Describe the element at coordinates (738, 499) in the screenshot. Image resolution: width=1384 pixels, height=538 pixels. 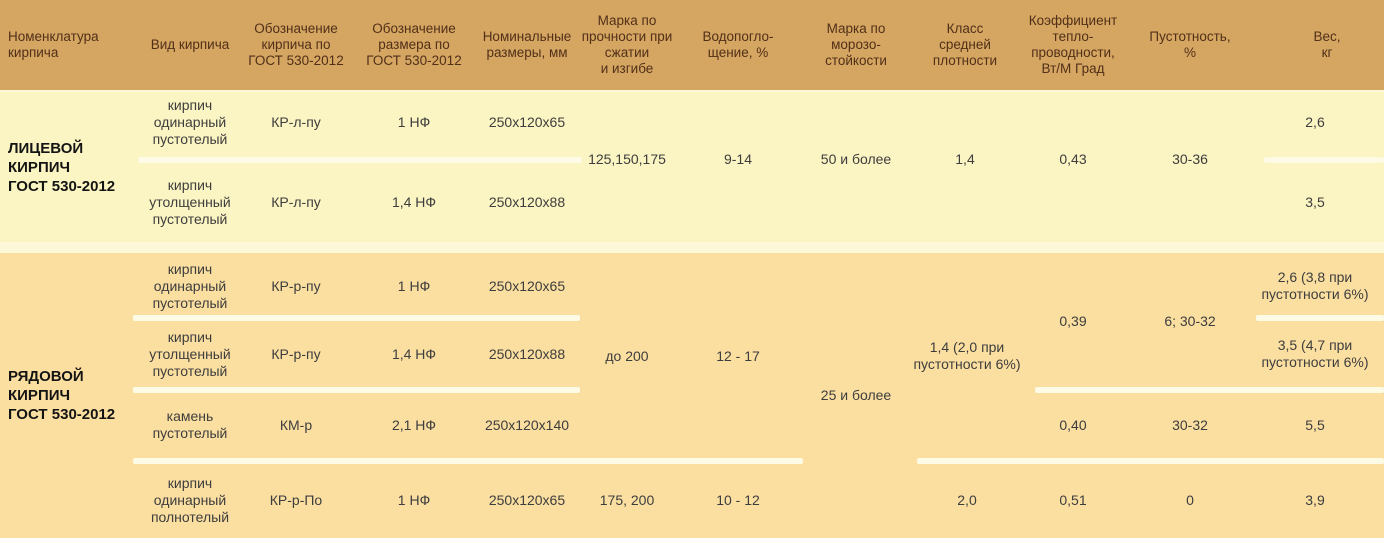
I see `cell-s2r4-vodopogloshchenie: 10 - 12` at that location.